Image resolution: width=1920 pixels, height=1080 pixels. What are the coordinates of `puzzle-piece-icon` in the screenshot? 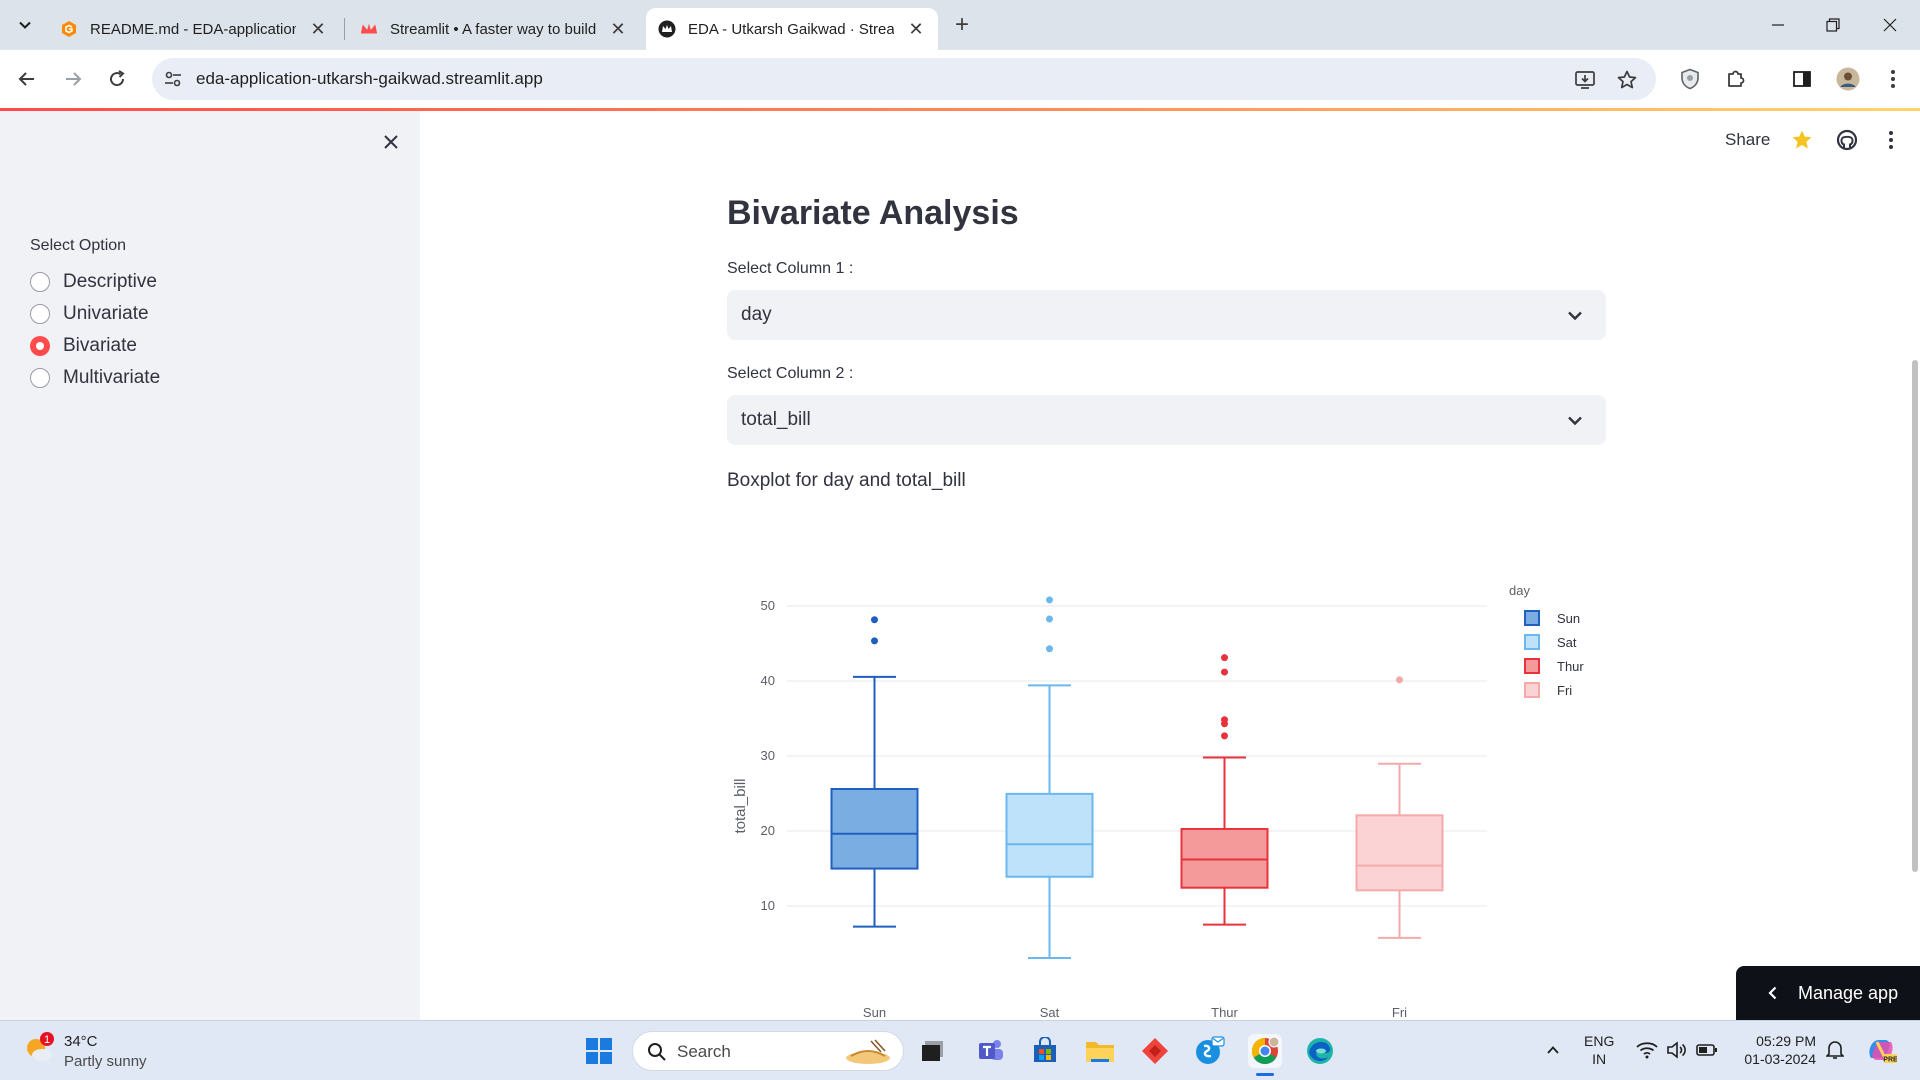 It's located at (1736, 78).